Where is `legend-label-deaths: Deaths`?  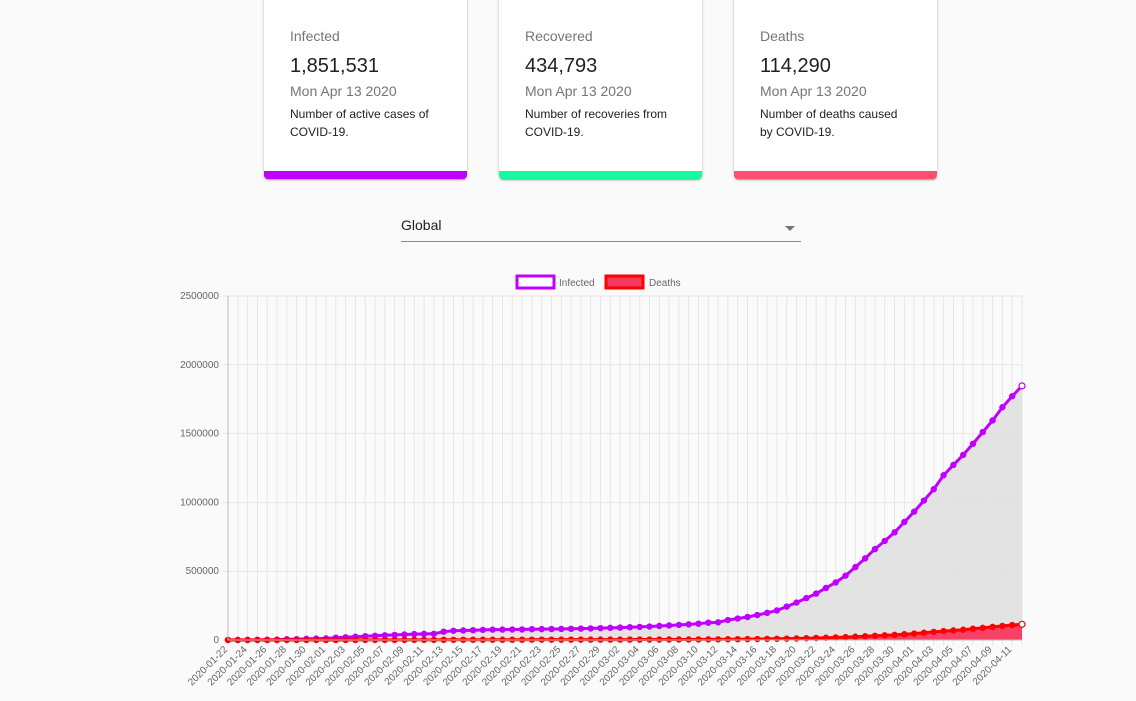
legend-label-deaths: Deaths is located at coordinates (665, 283).